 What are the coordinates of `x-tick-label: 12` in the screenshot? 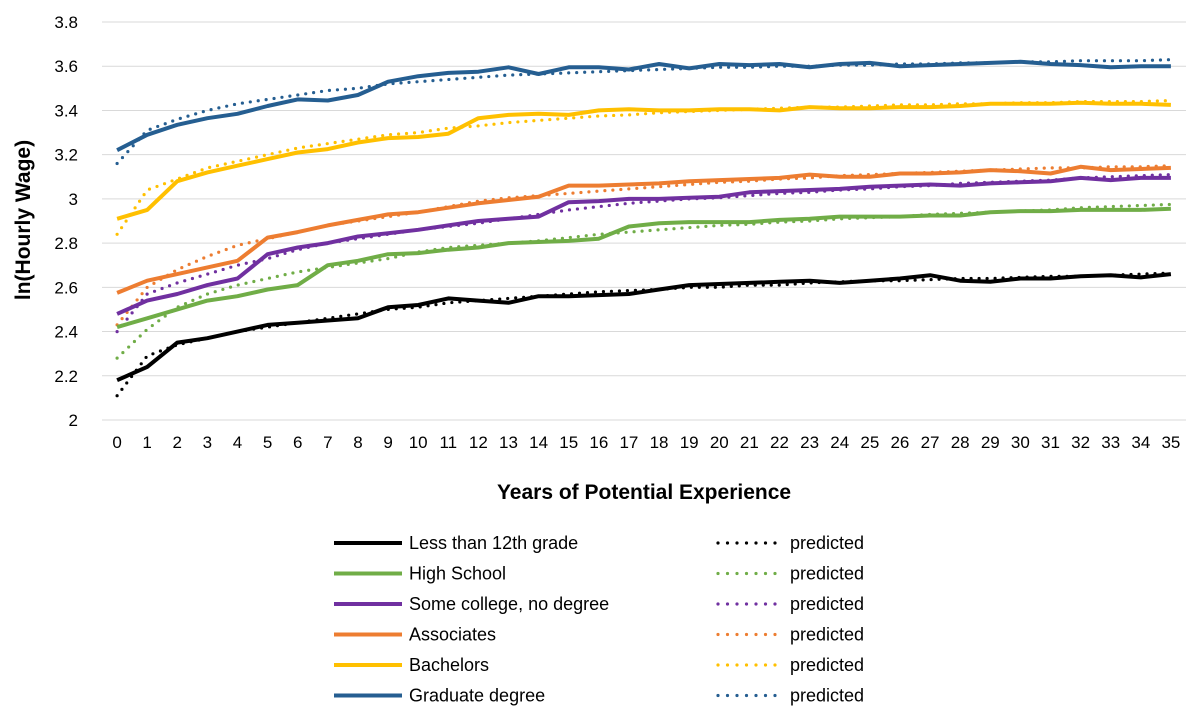 It's located at (478, 442).